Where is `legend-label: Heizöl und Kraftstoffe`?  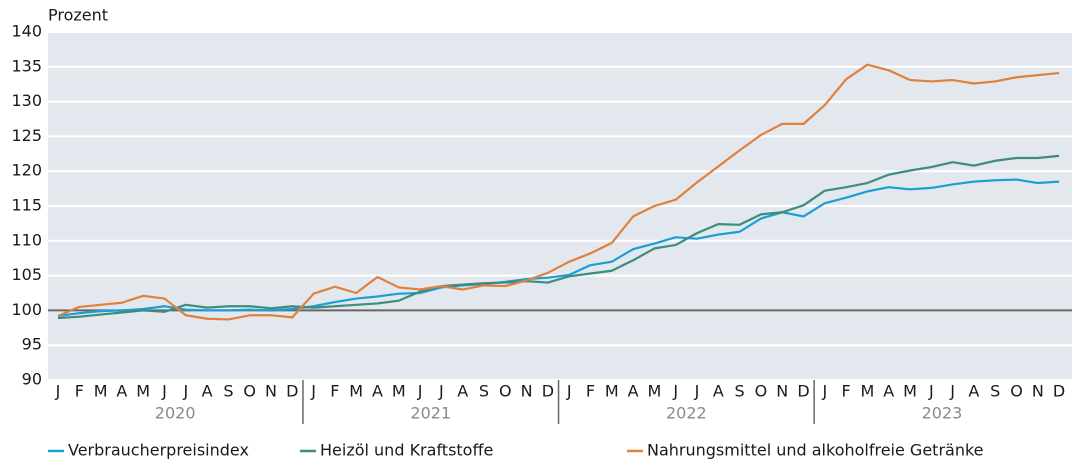 legend-label: Heizöl und Kraftstoffe is located at coordinates (406, 450).